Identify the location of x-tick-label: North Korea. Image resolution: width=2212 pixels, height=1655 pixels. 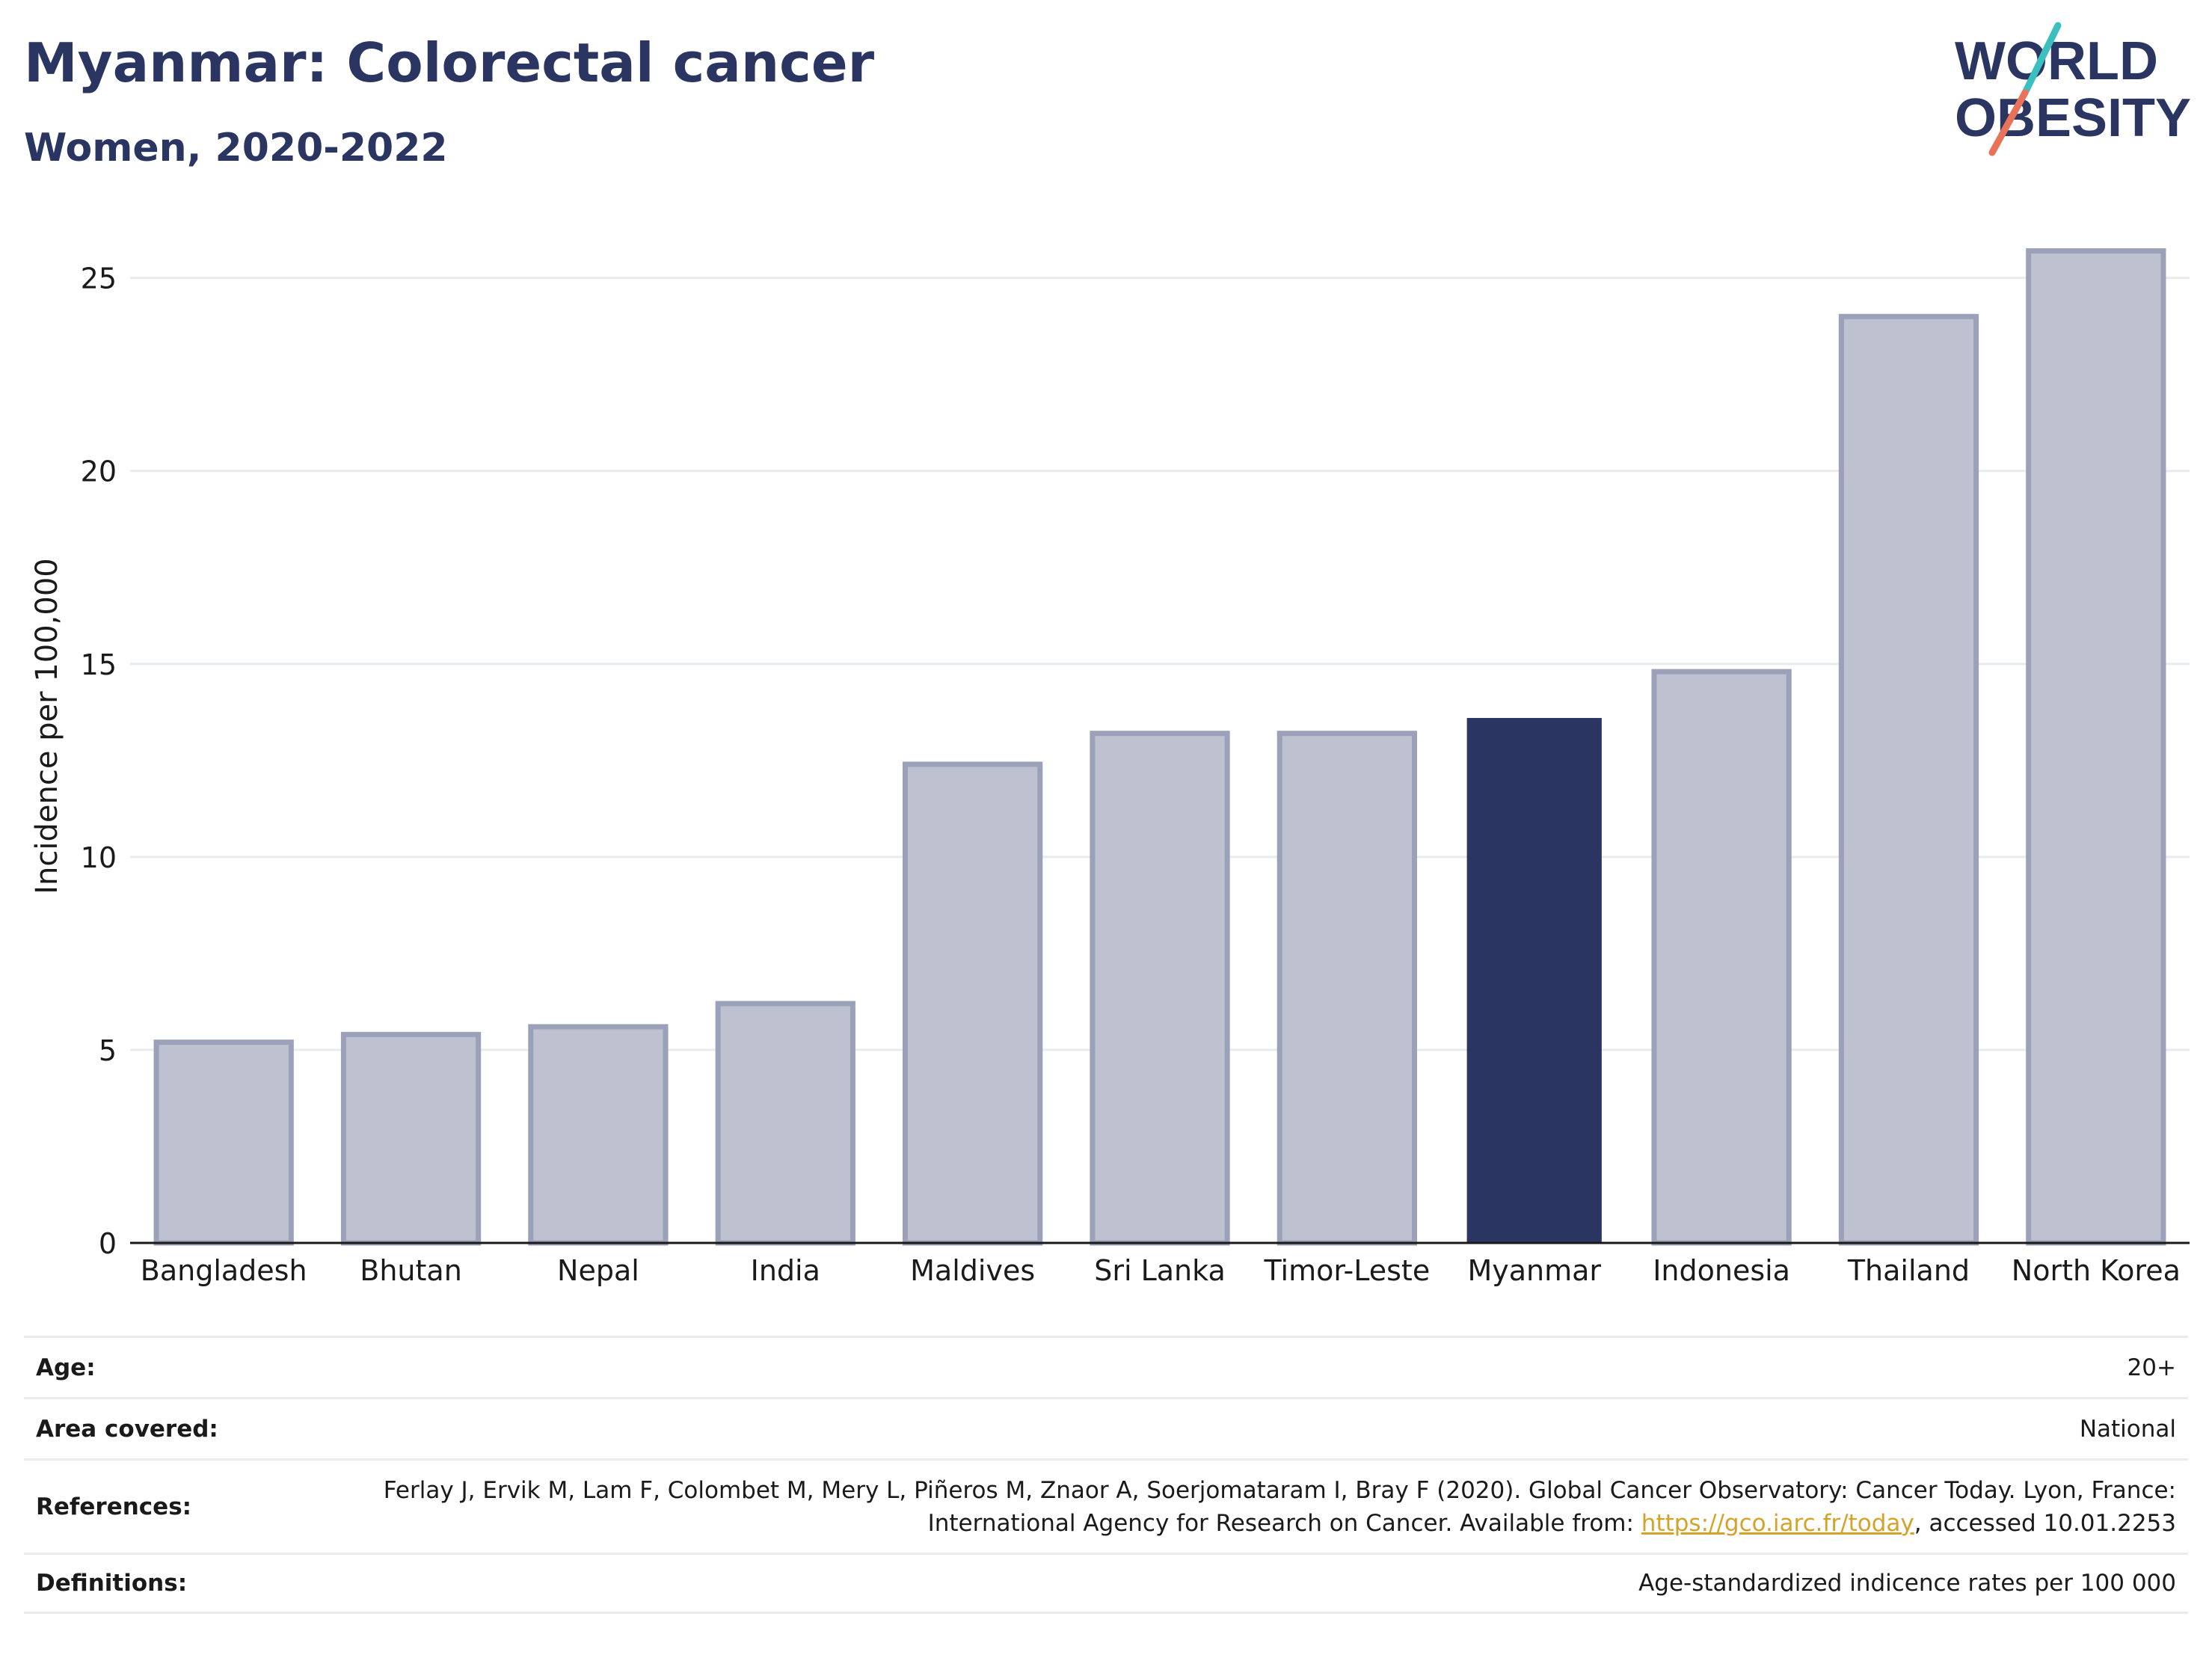
(2096, 1270).